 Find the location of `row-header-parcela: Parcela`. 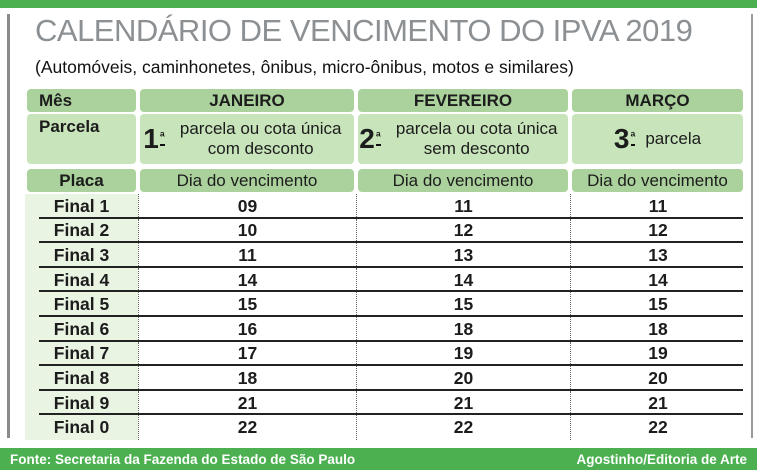

row-header-parcela: Parcela is located at coordinates (81, 139).